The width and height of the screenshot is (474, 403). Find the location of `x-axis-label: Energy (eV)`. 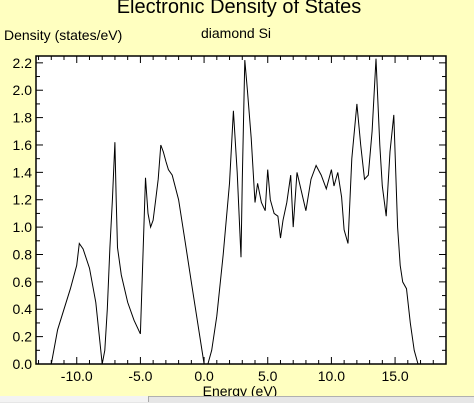

x-axis-label: Energy (eV) is located at coordinates (240, 391).